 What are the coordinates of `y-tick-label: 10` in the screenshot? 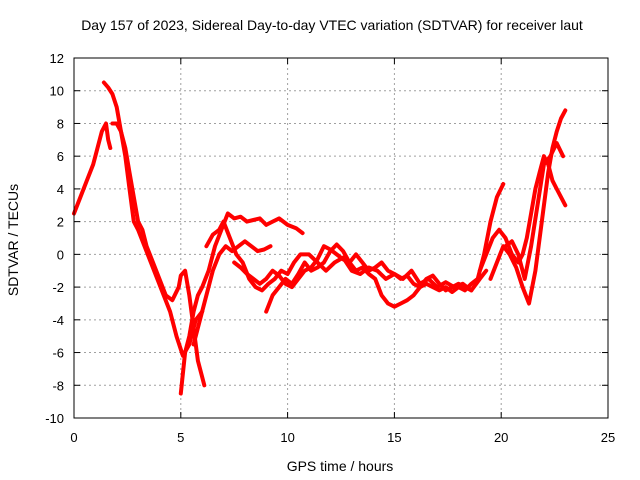 It's located at (57, 91).